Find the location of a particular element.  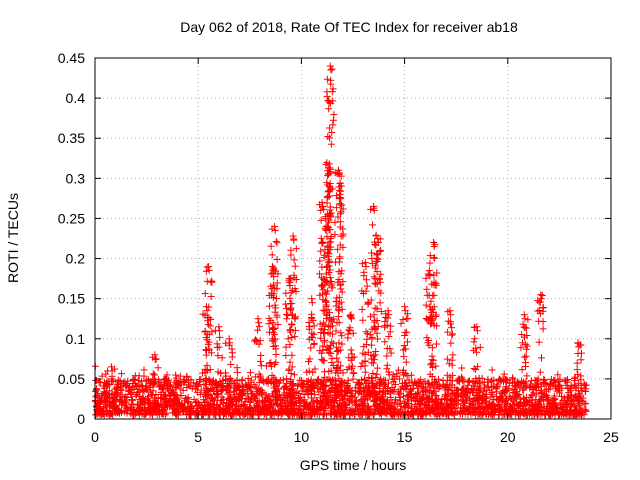

x-tick-label: 20 is located at coordinates (508, 437).